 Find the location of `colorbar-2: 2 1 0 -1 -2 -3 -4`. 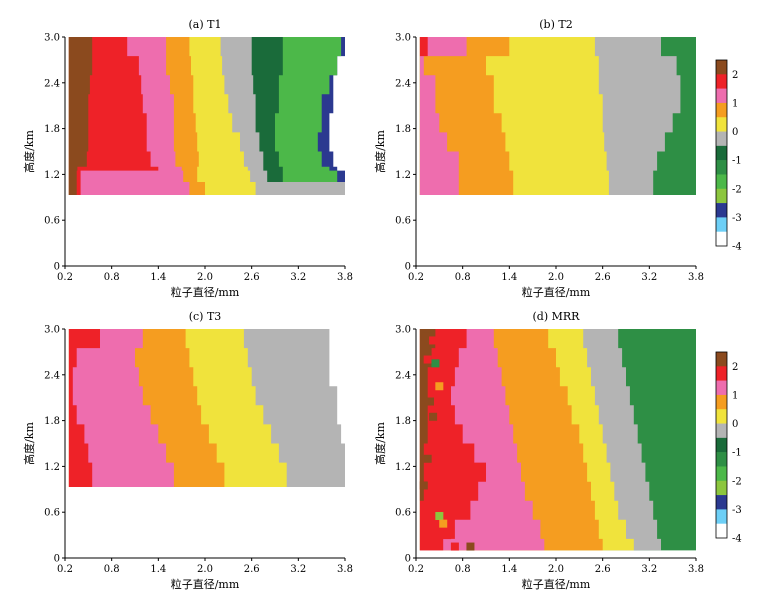

colorbar-2: 2 1 0 -1 -2 -3 -4 is located at coordinates (728, 448).